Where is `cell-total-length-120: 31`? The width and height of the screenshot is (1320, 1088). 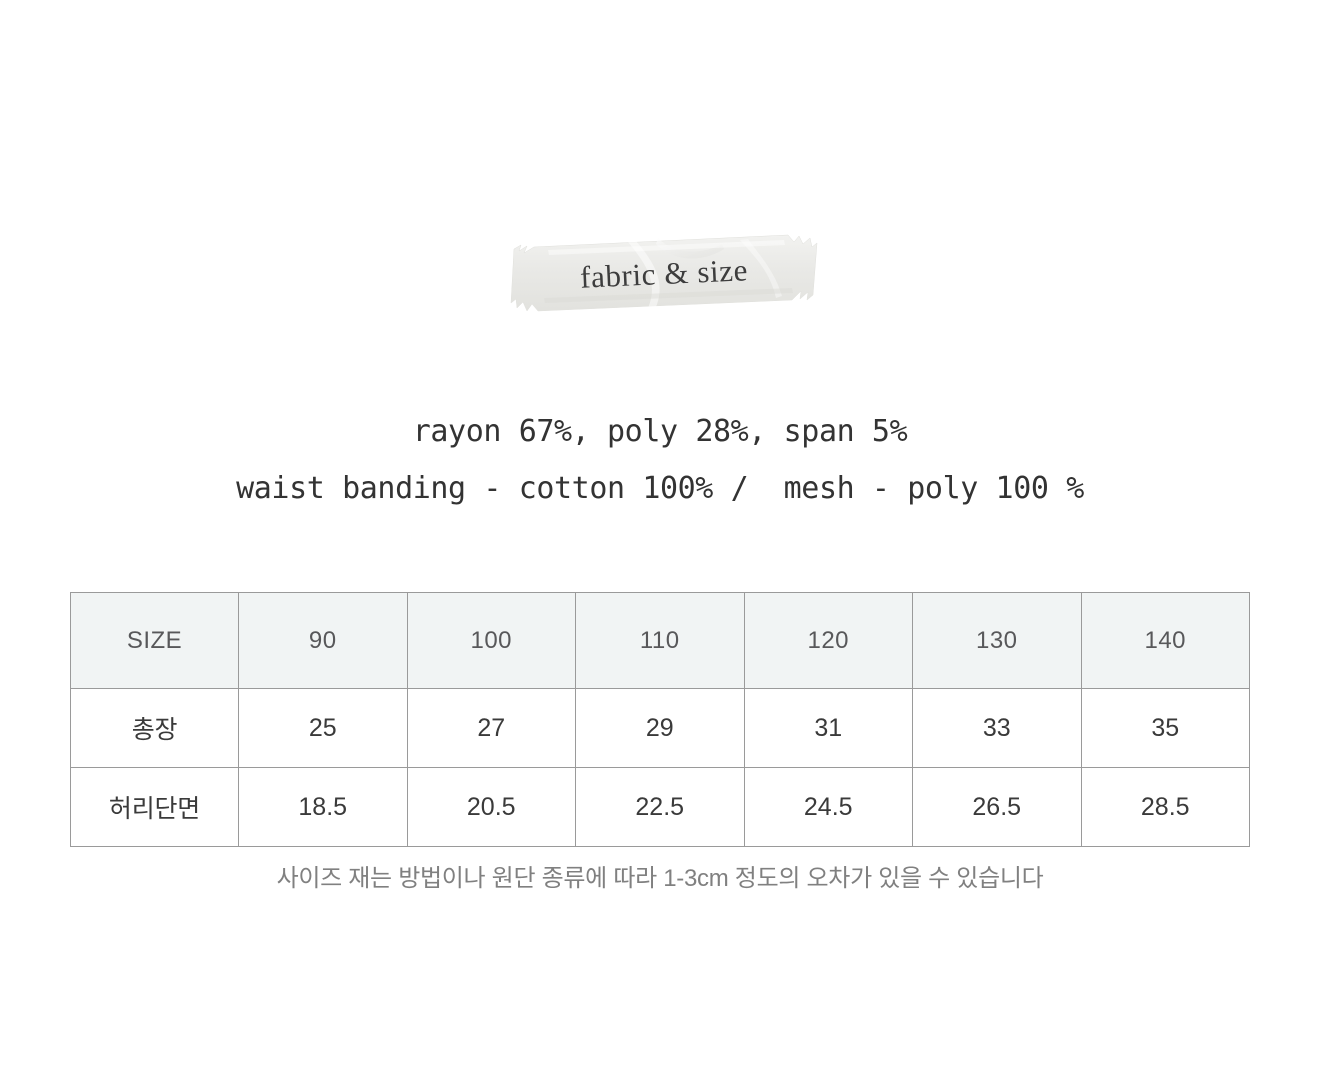
cell-total-length-120: 31 is located at coordinates (828, 728).